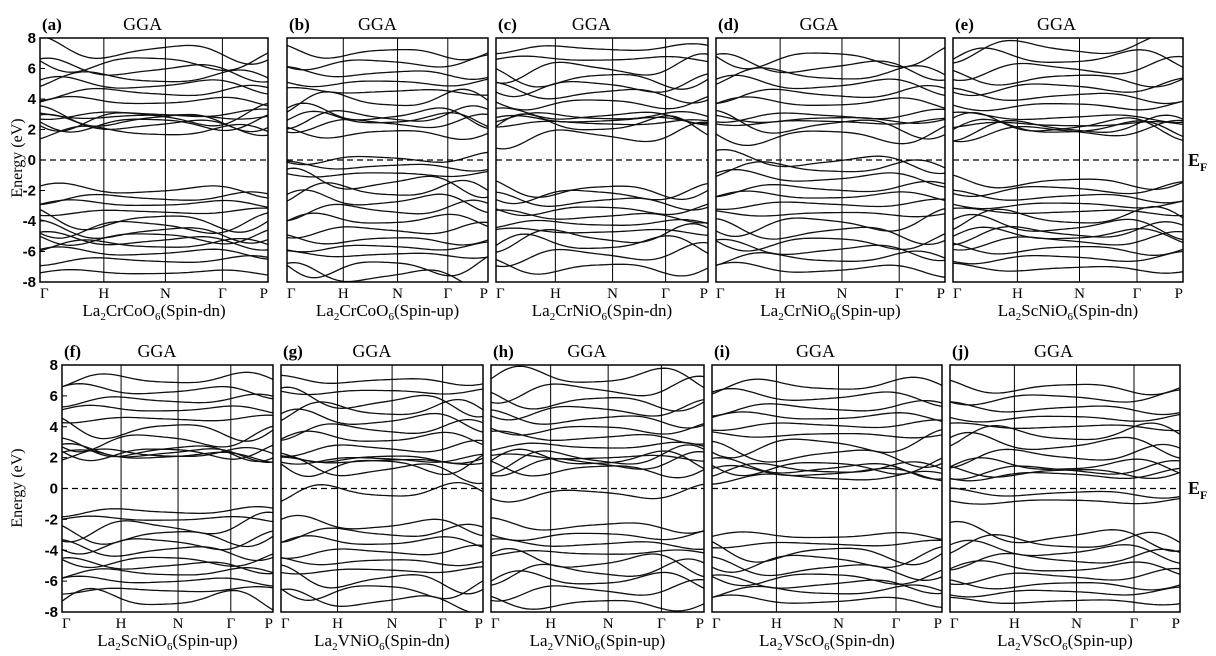 Image resolution: width=1216 pixels, height=656 pixels. I want to click on fermi-label-bottom: EF, so click(1197, 490).